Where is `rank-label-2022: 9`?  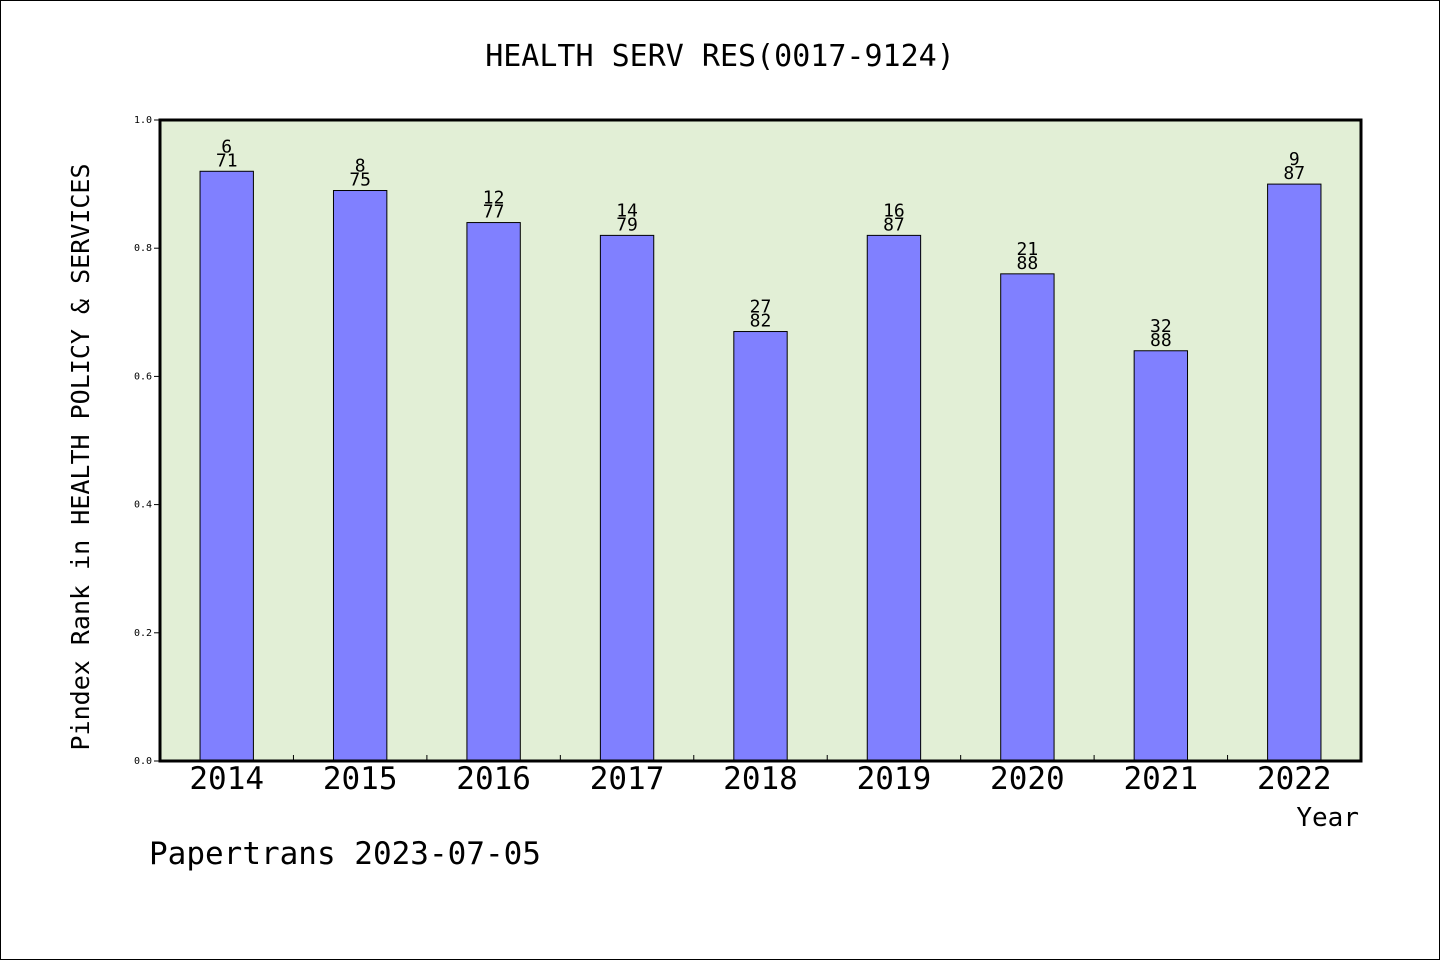 rank-label-2022: 9 is located at coordinates (1294, 159).